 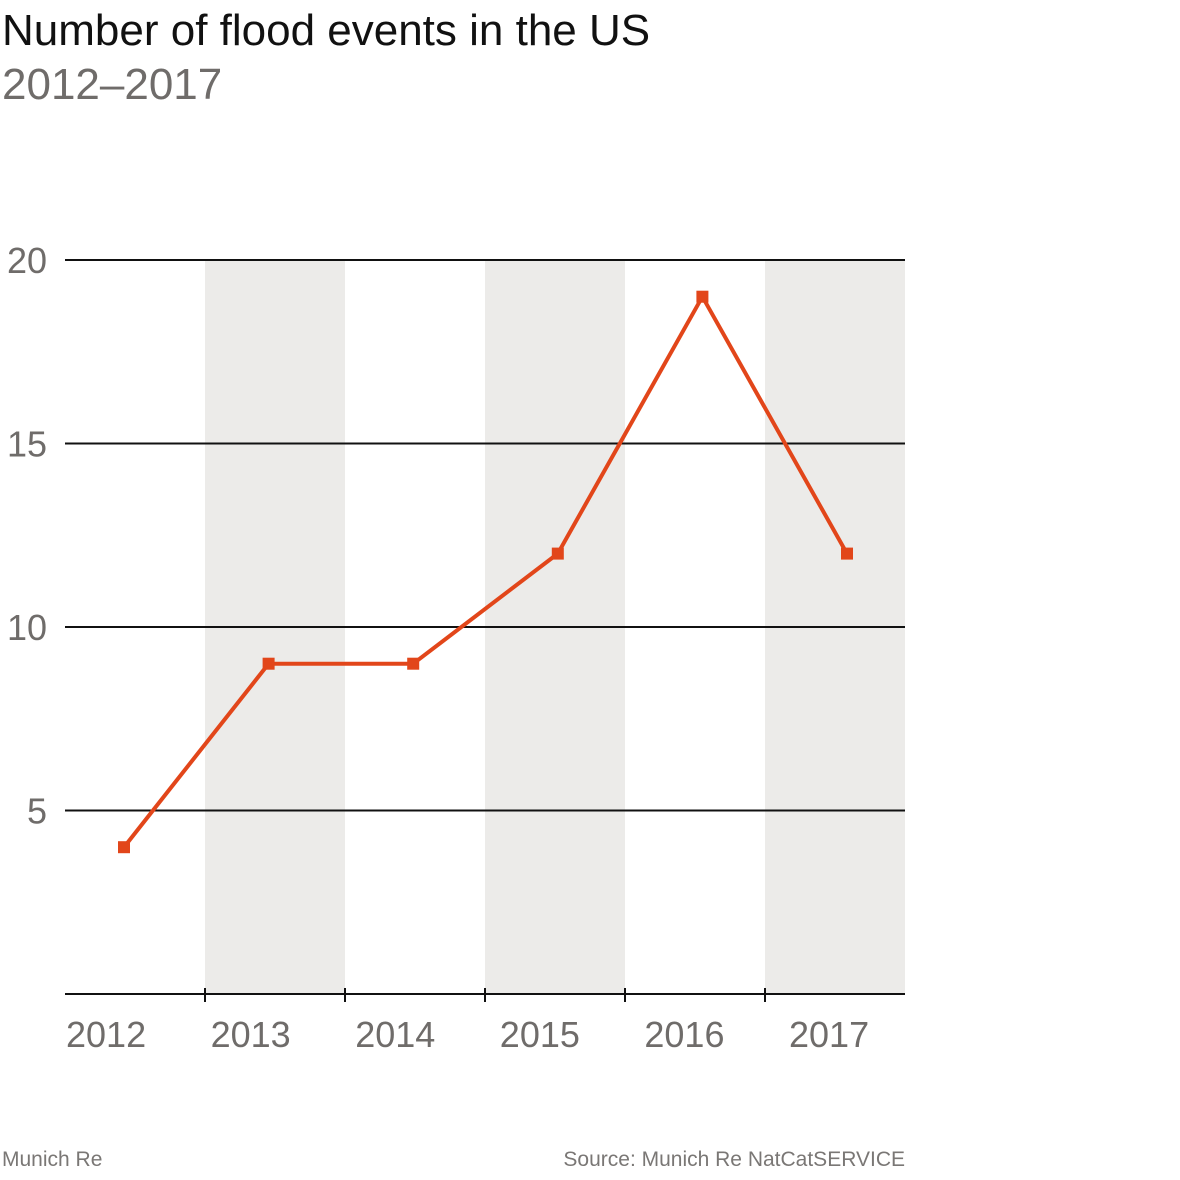 I want to click on y-tick-label: 15, so click(x=27, y=444).